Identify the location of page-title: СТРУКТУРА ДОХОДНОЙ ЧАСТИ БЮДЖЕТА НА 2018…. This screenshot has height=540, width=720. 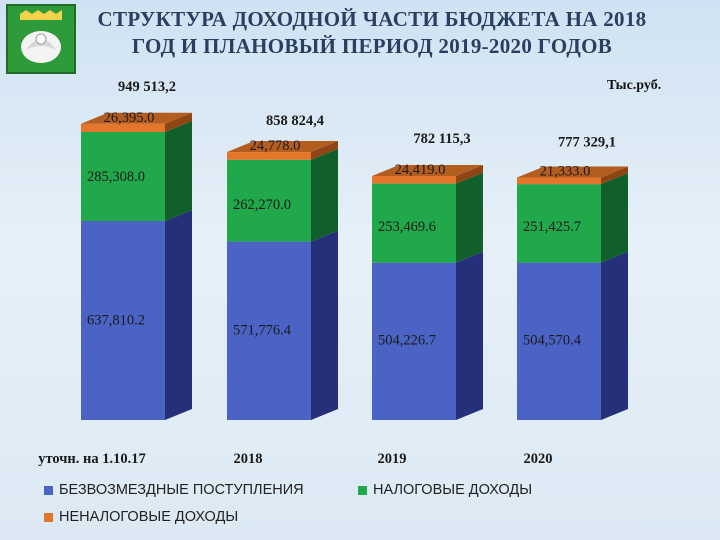
(372, 33).